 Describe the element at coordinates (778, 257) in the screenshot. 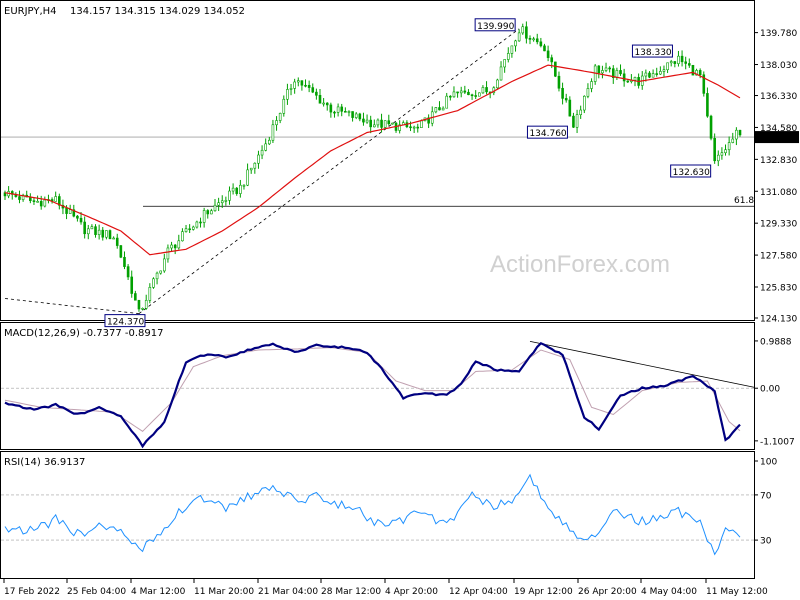

I see `price-tick-label: 127.580` at that location.